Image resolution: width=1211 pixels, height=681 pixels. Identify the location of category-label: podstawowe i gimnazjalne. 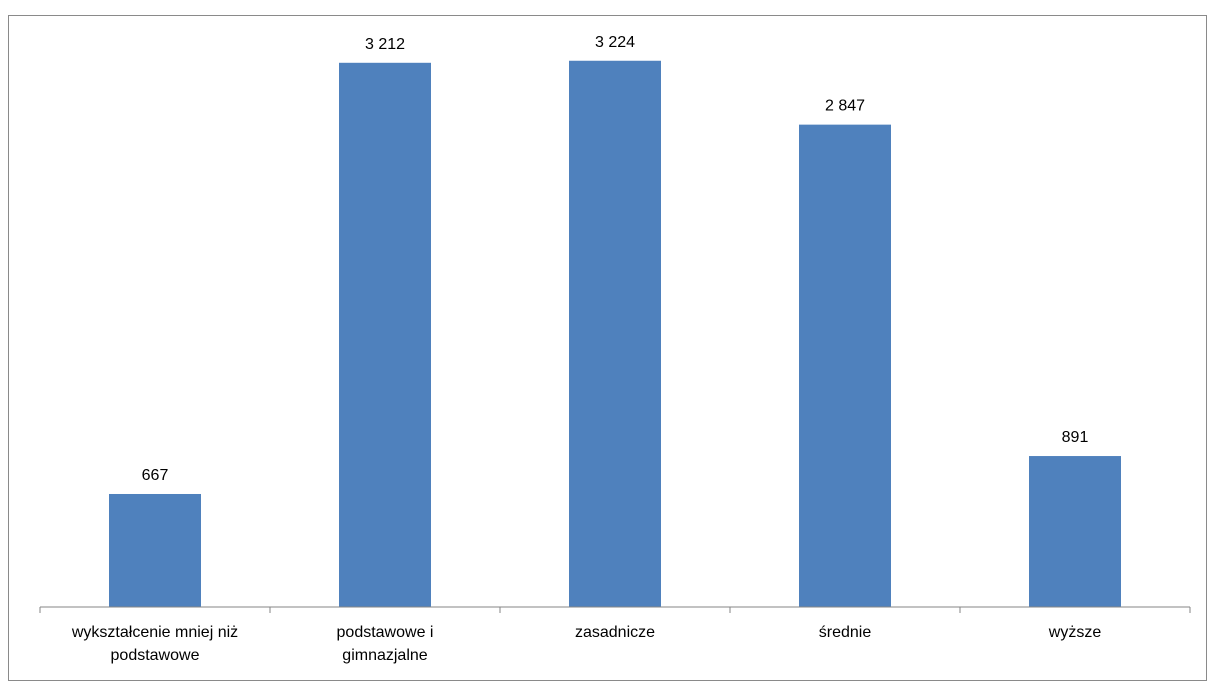
(385, 644).